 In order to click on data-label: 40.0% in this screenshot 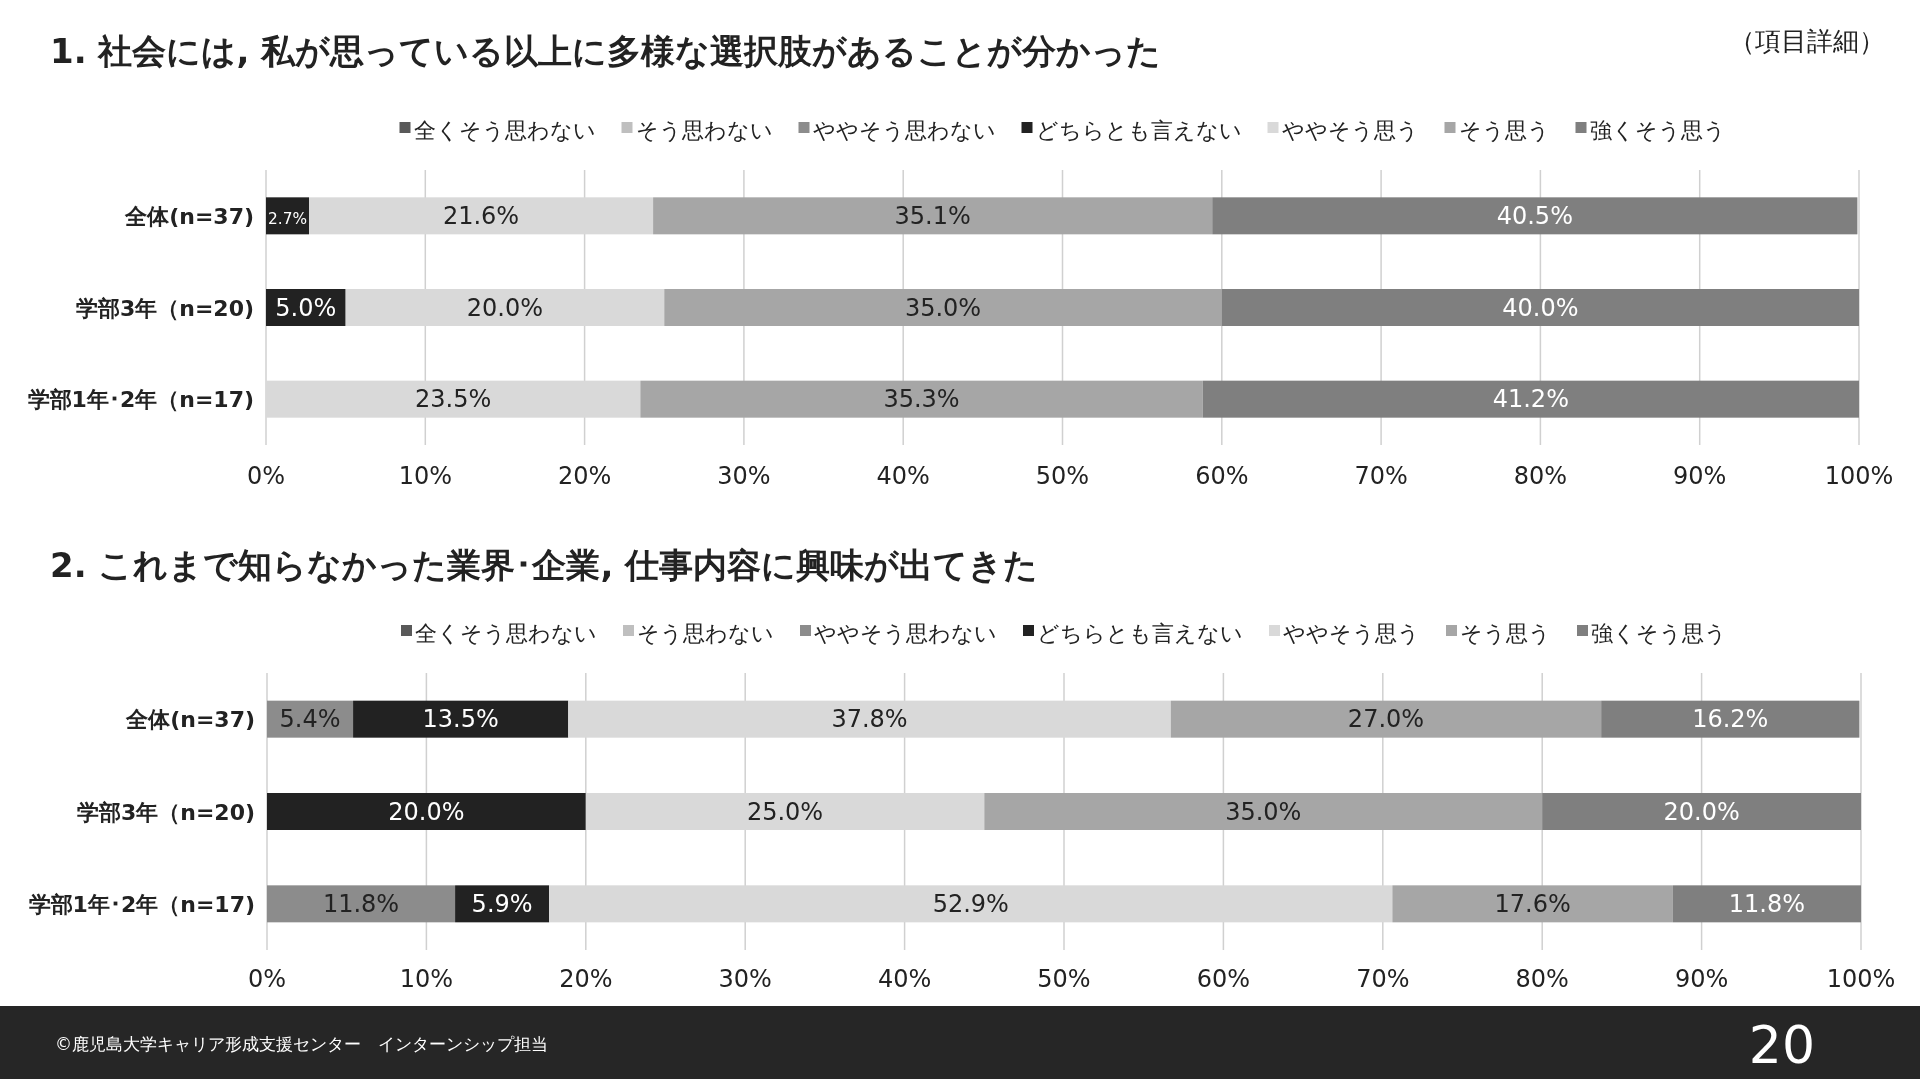, I will do `click(1540, 307)`.